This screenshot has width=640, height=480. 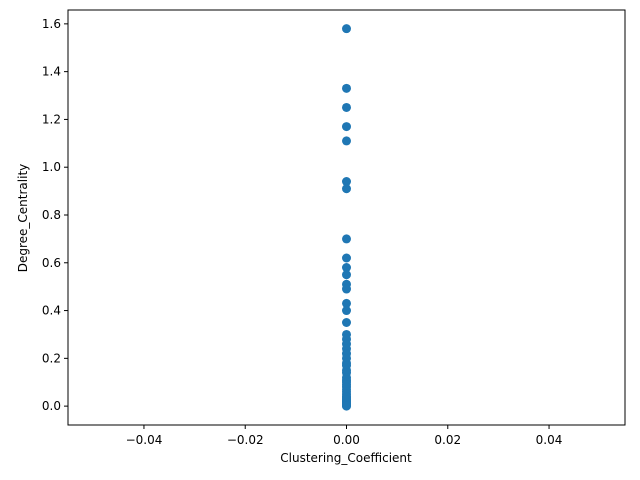 What do you see at coordinates (549, 440) in the screenshot?
I see `x-tick-label: 0.04` at bounding box center [549, 440].